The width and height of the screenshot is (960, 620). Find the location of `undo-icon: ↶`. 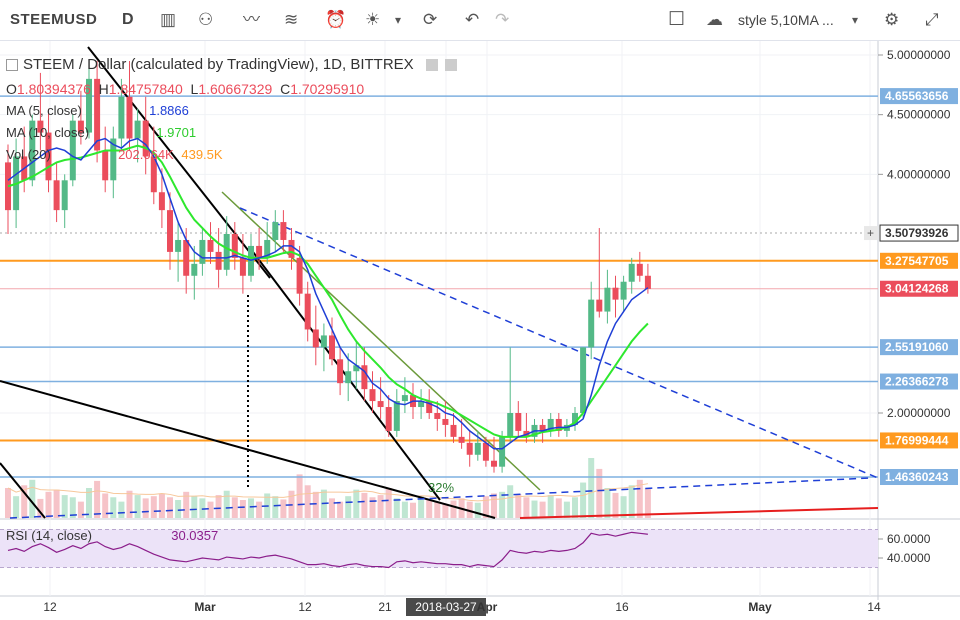

undo-icon: ↶ is located at coordinates (472, 19).